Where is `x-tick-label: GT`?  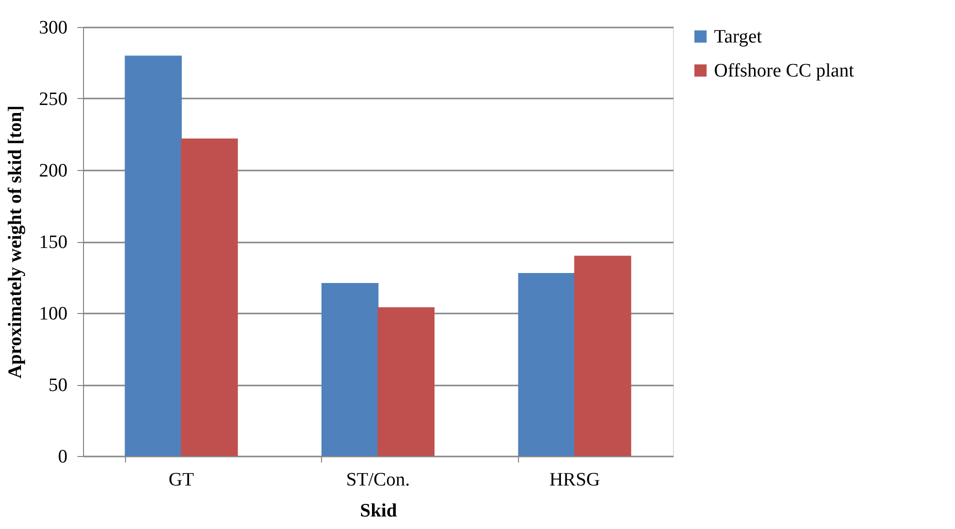 x-tick-label: GT is located at coordinates (181, 480).